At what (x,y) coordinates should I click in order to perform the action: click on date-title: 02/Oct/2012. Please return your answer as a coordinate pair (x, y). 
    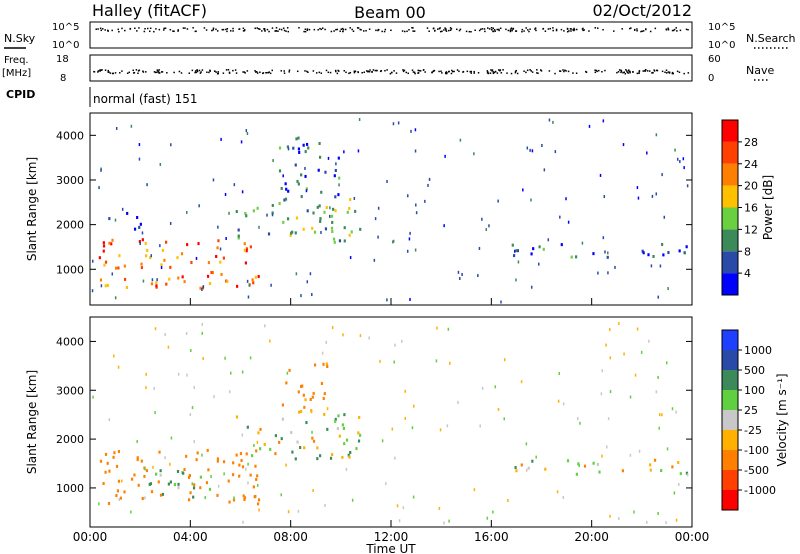
    Looking at the image, I should click on (642, 10).